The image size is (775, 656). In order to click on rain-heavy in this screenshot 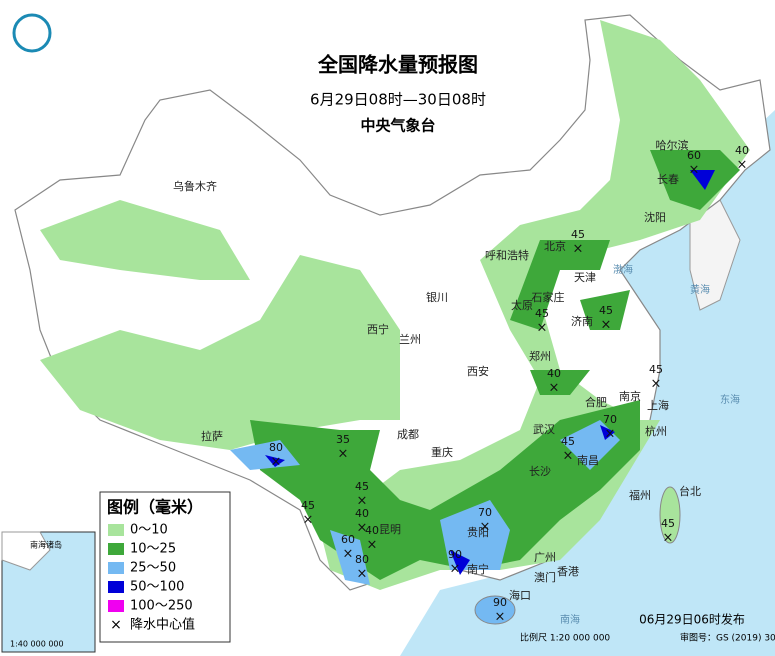, I will do `click(425, 502)`.